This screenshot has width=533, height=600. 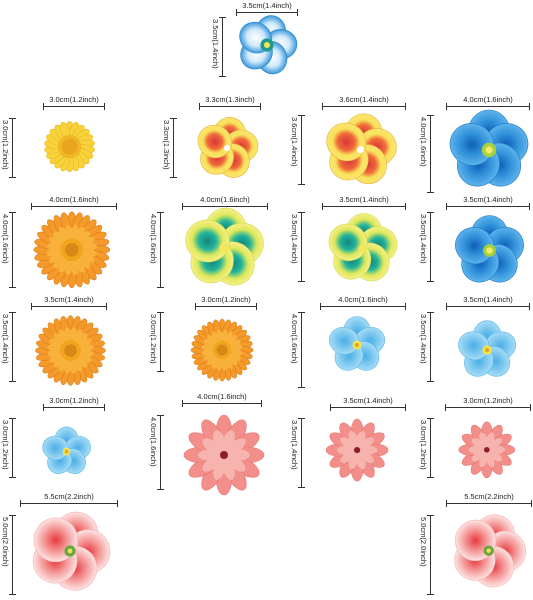 What do you see at coordinates (364, 99) in the screenshot?
I see `width-label: 3.6cm(1.4inch)` at bounding box center [364, 99].